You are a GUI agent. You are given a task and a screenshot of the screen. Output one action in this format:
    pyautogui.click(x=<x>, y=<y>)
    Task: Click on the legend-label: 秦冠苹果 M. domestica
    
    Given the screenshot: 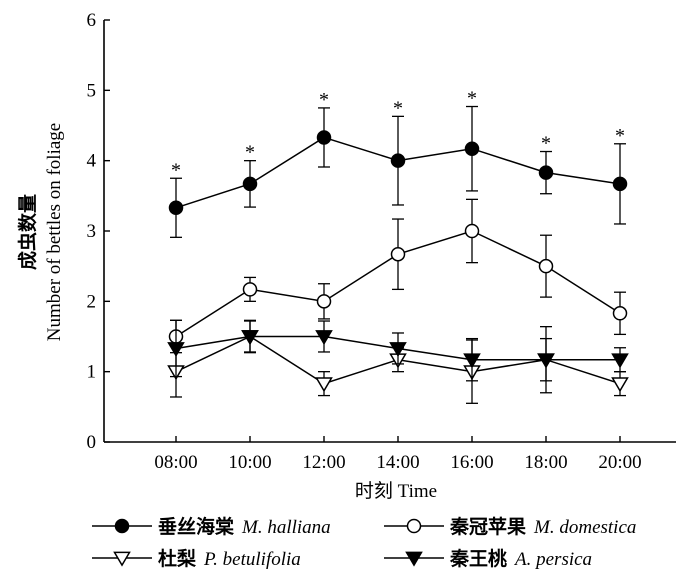 What is the action you would take?
    pyautogui.click(x=542, y=526)
    